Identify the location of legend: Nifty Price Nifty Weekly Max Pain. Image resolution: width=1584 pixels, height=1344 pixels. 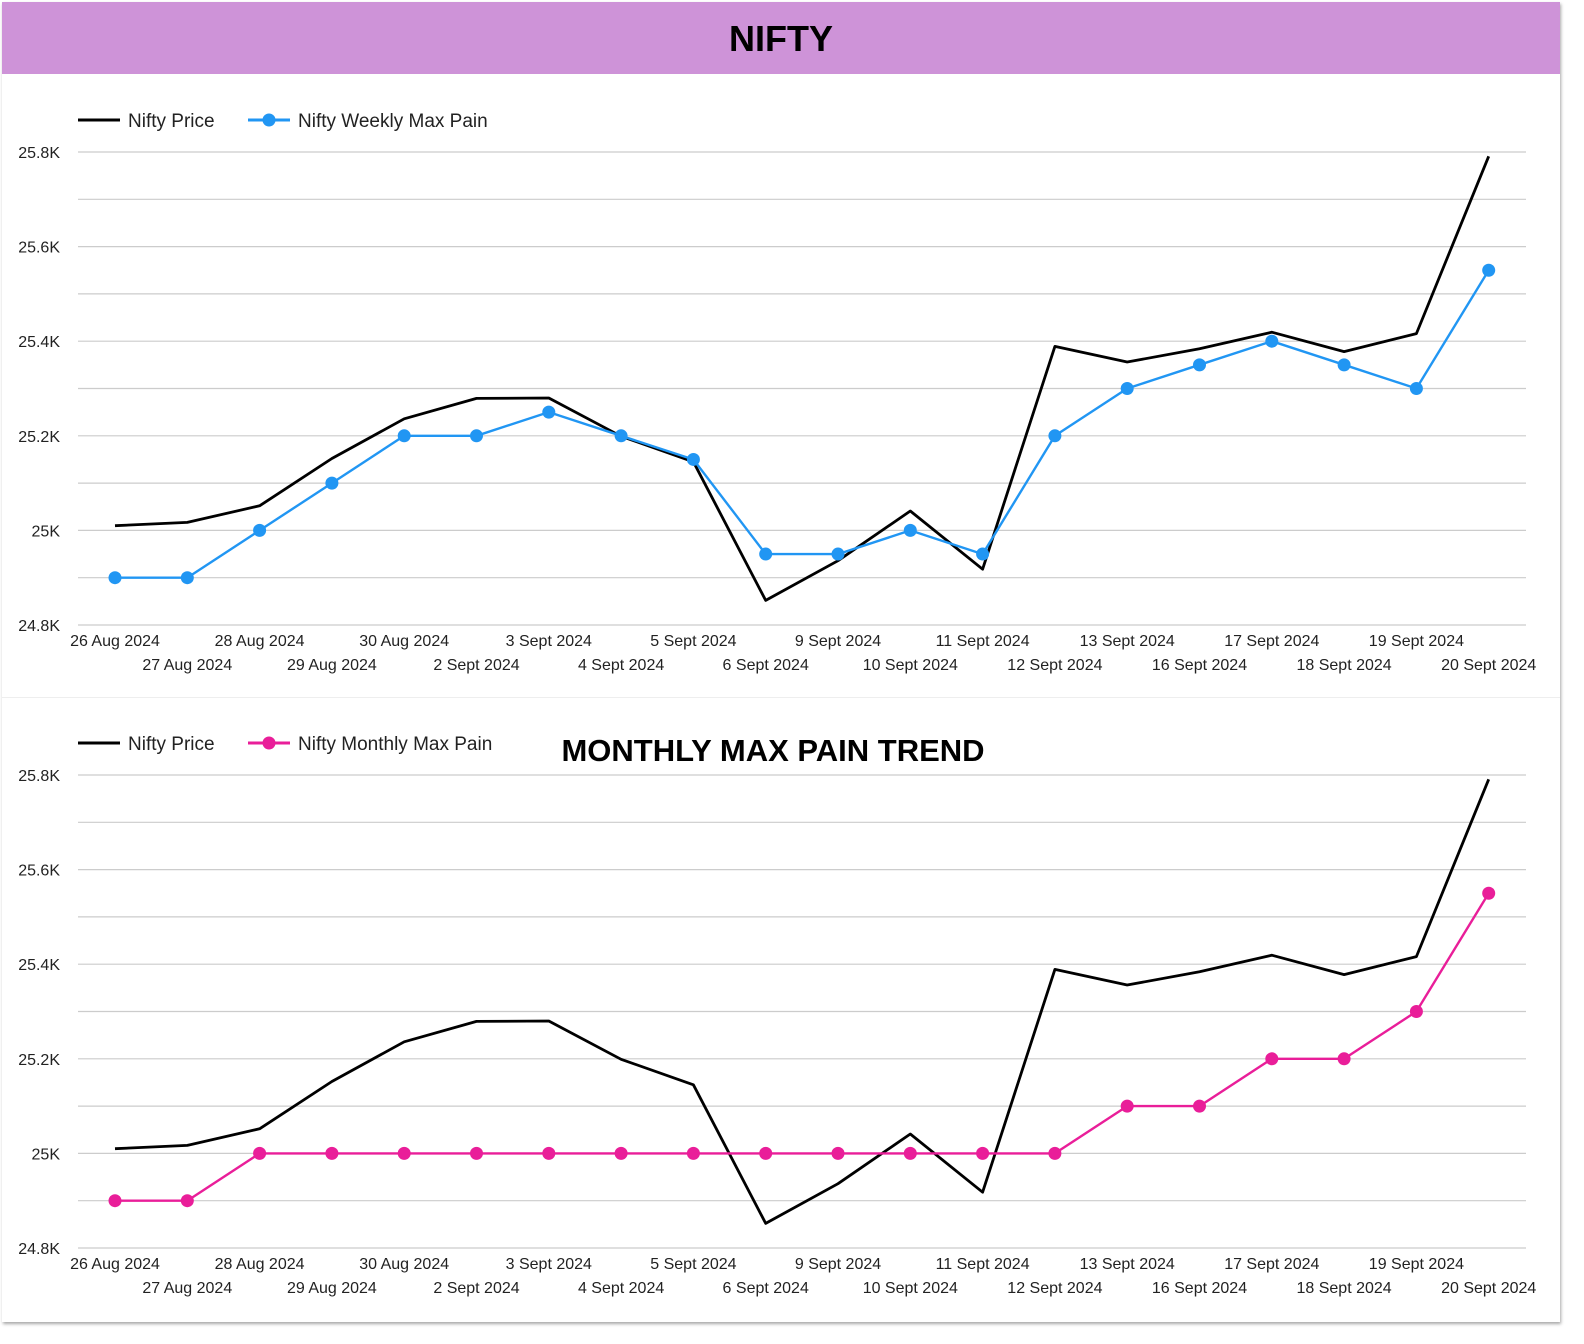
(283, 121).